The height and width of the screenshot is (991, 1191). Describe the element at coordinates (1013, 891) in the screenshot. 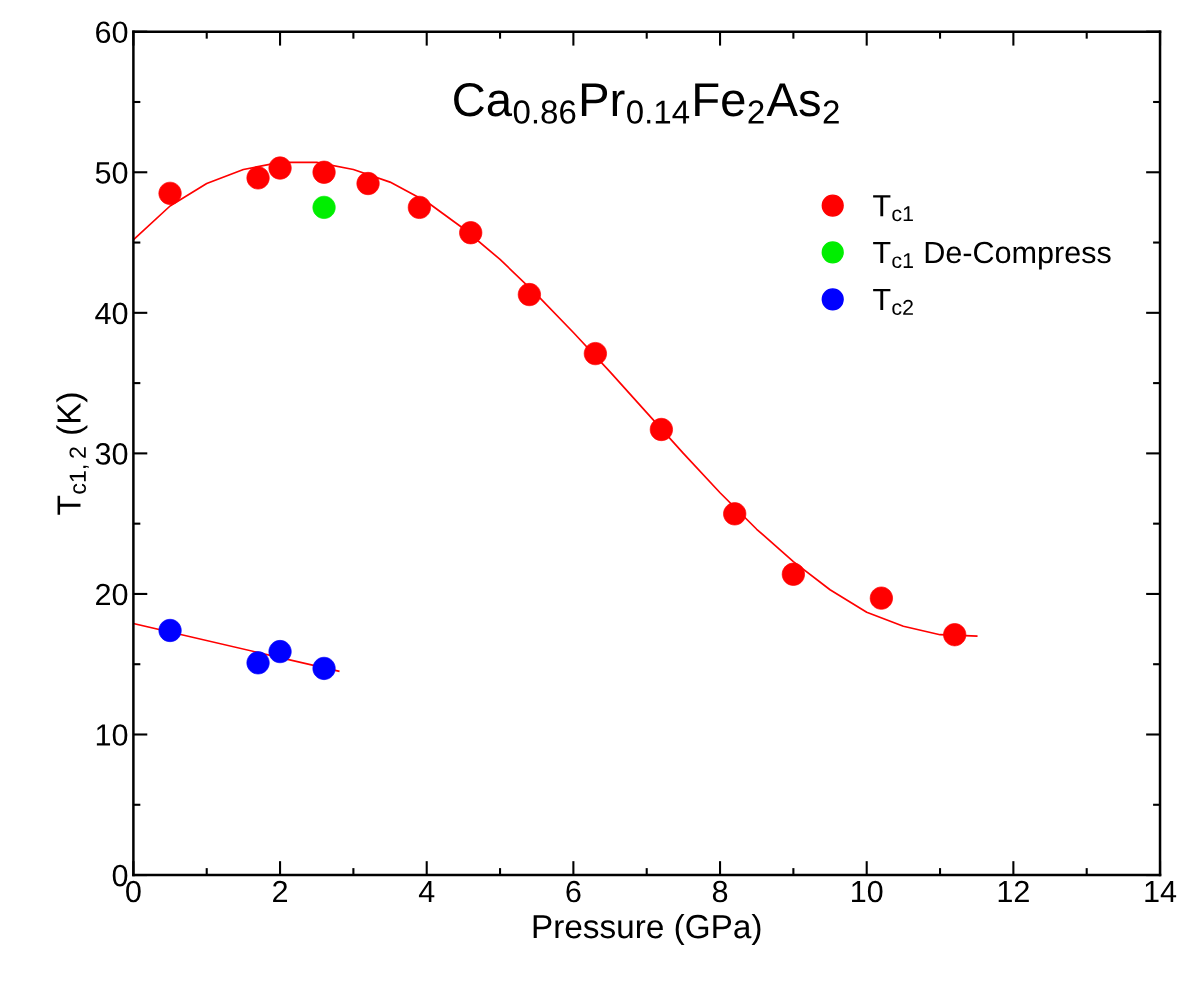

I see `x-tick-label: 12` at that location.